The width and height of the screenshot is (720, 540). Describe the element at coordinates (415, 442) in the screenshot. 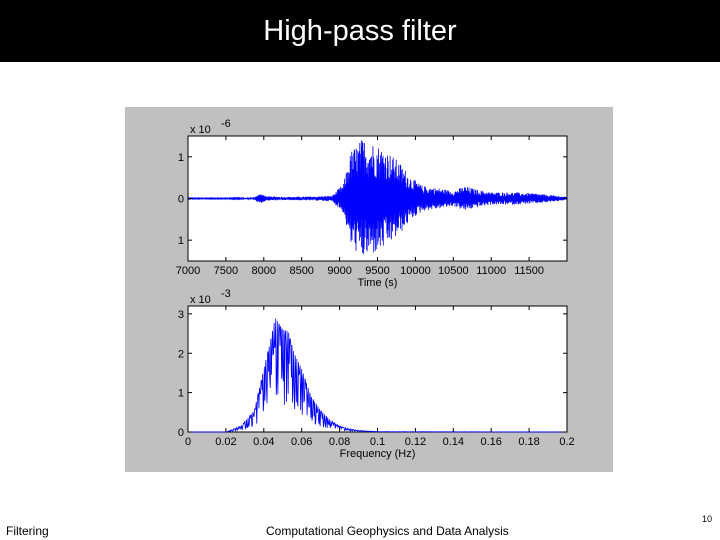

I see `xtick-label: 0.12` at that location.